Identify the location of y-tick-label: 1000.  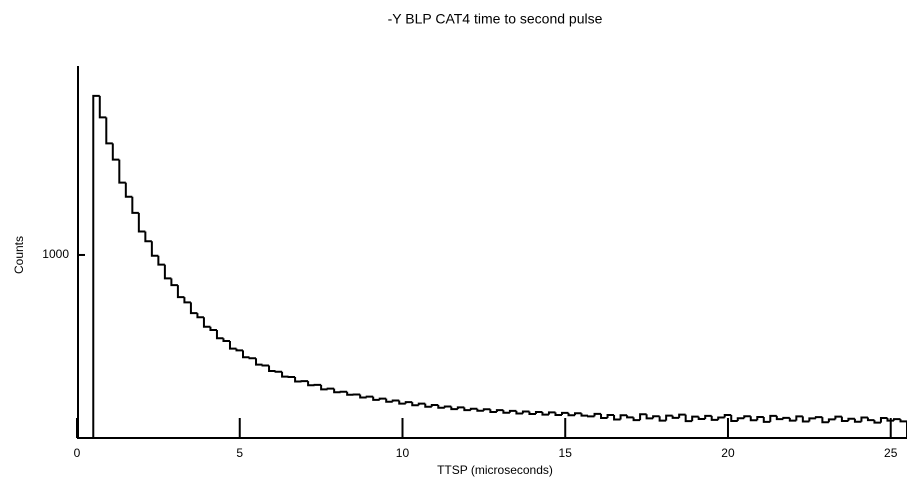
(55, 254).